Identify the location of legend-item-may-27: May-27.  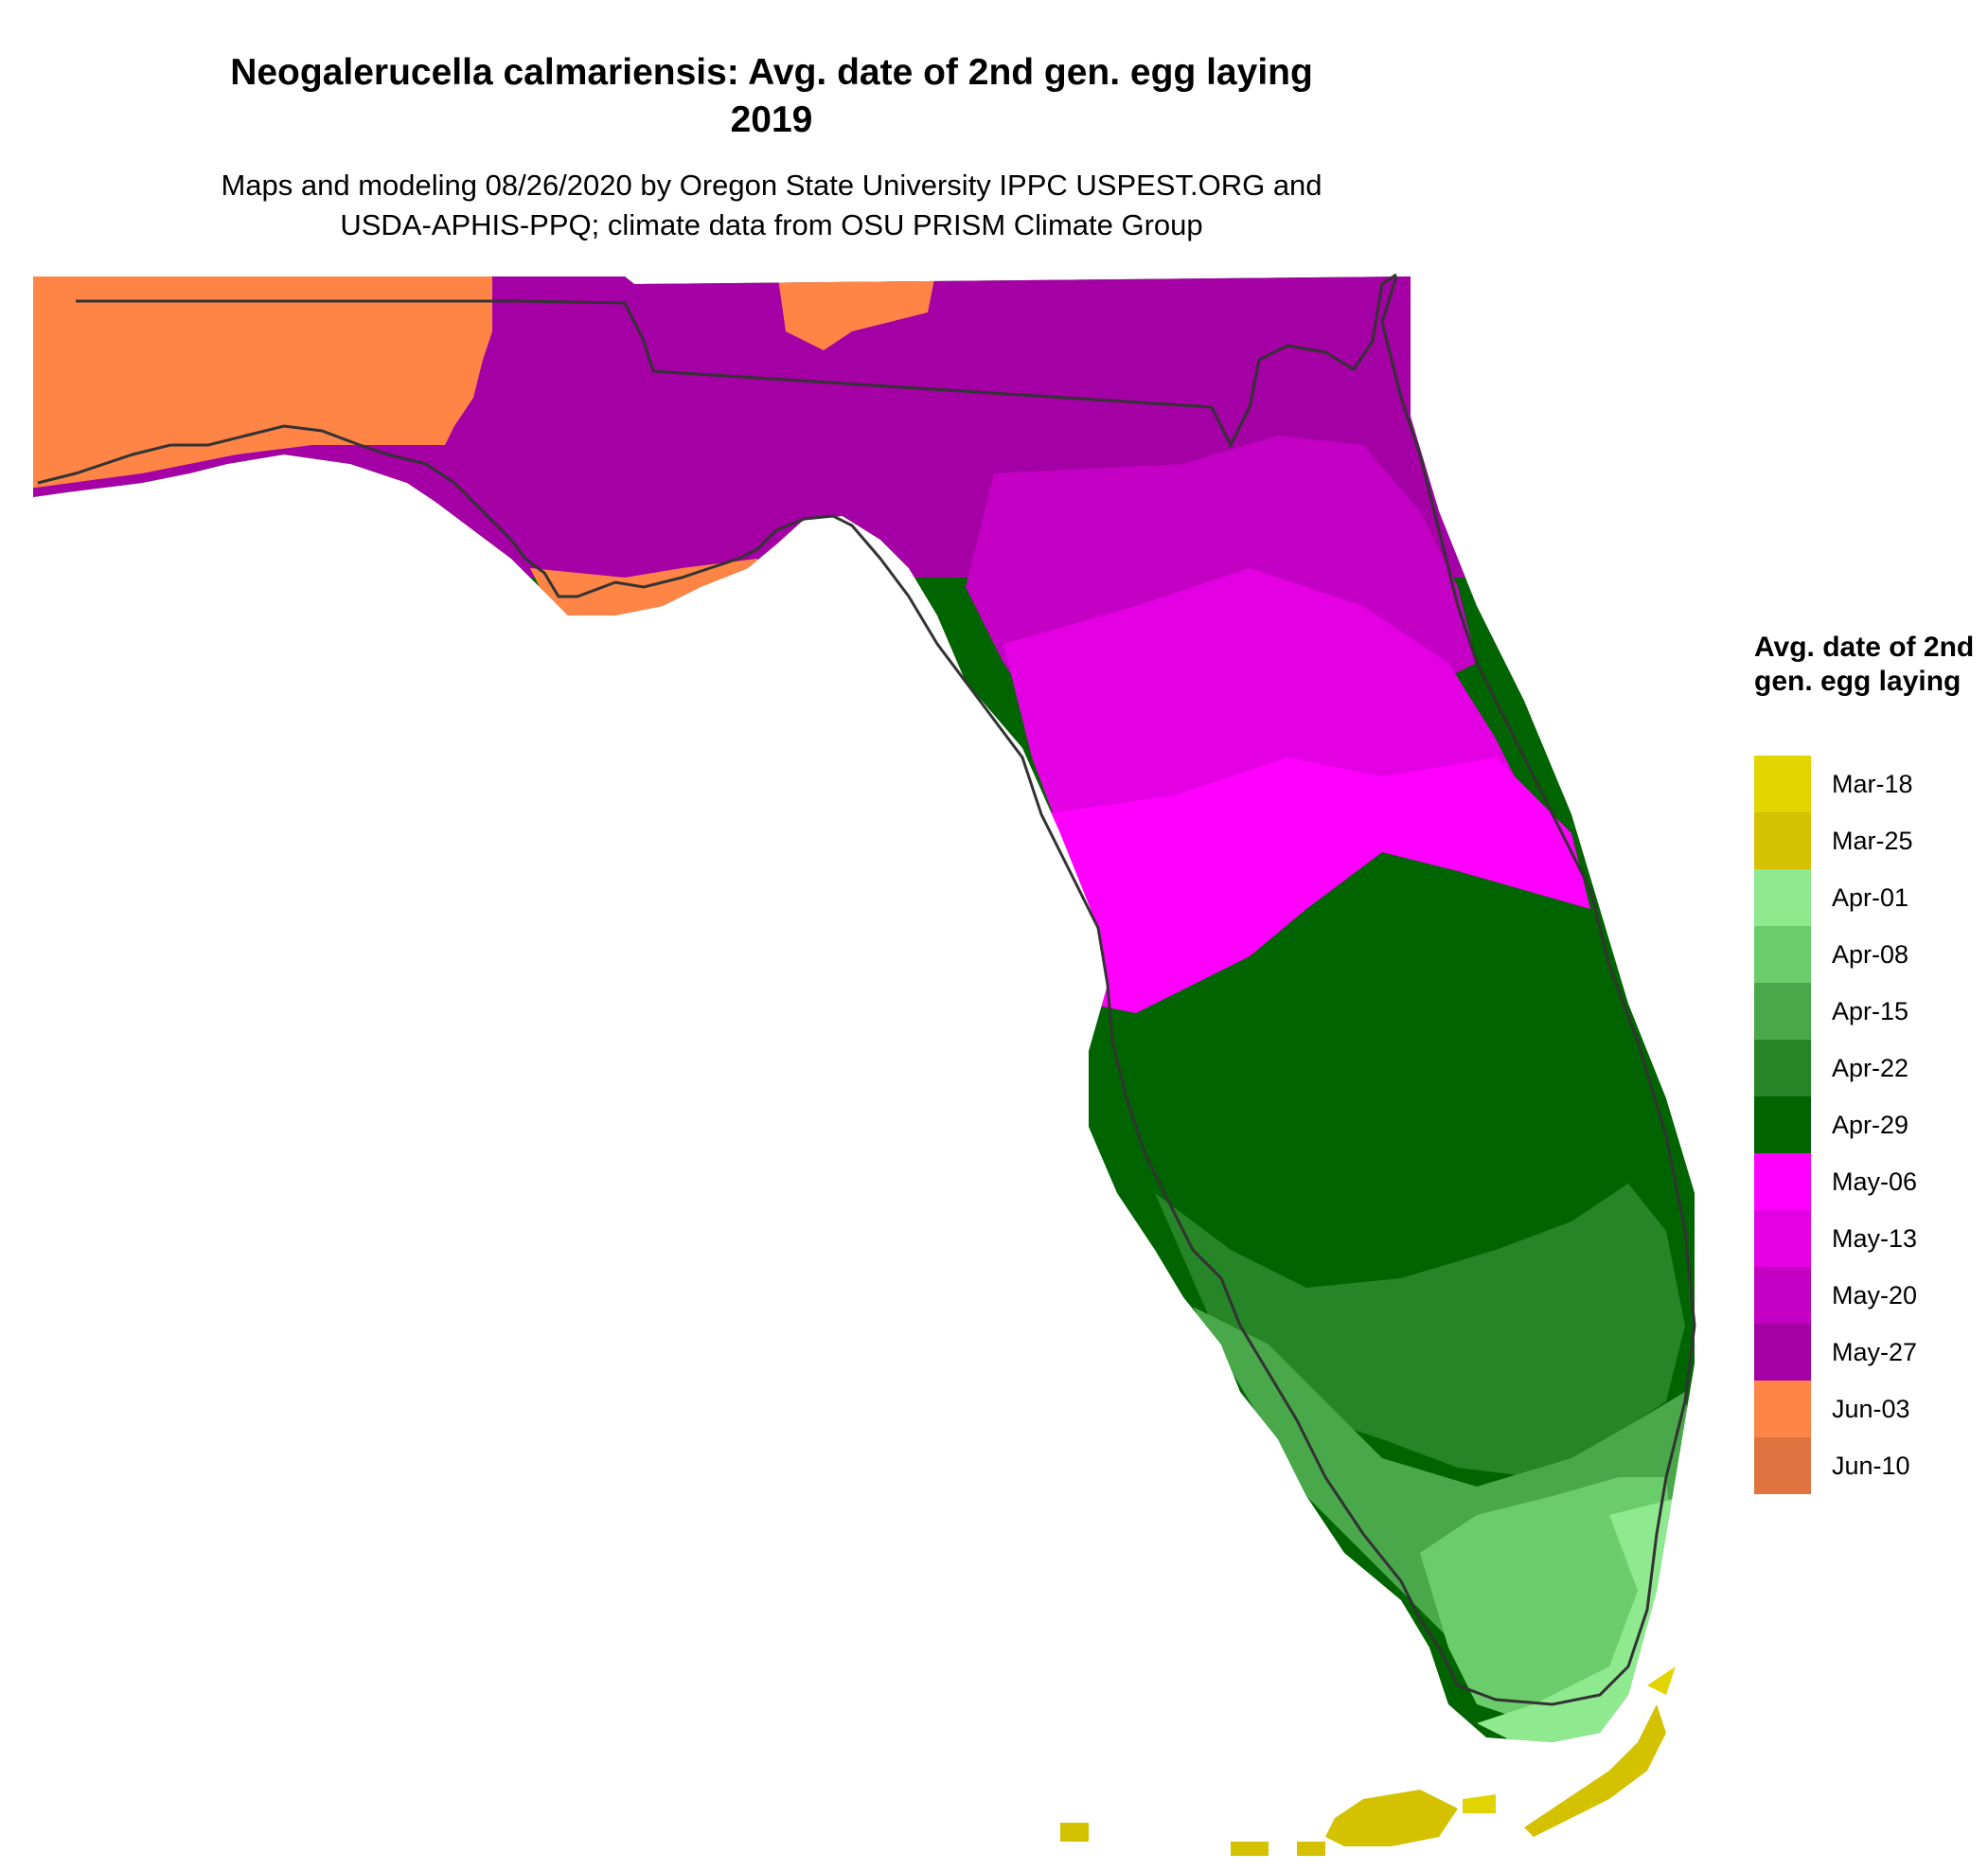
(1835, 1352).